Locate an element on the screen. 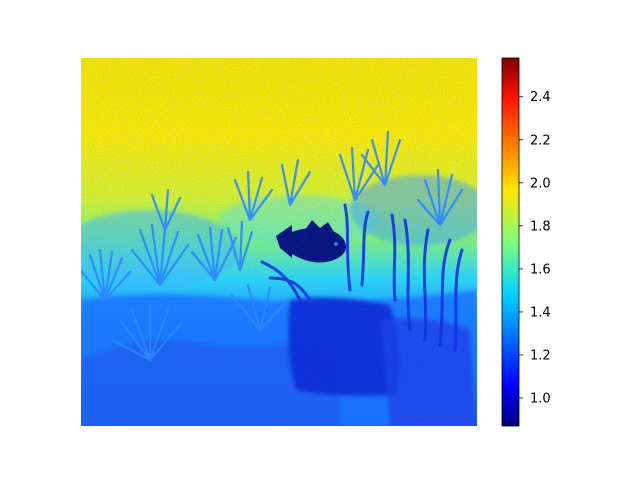 The width and height of the screenshot is (640, 480). colorbar-frame is located at coordinates (510, 242).